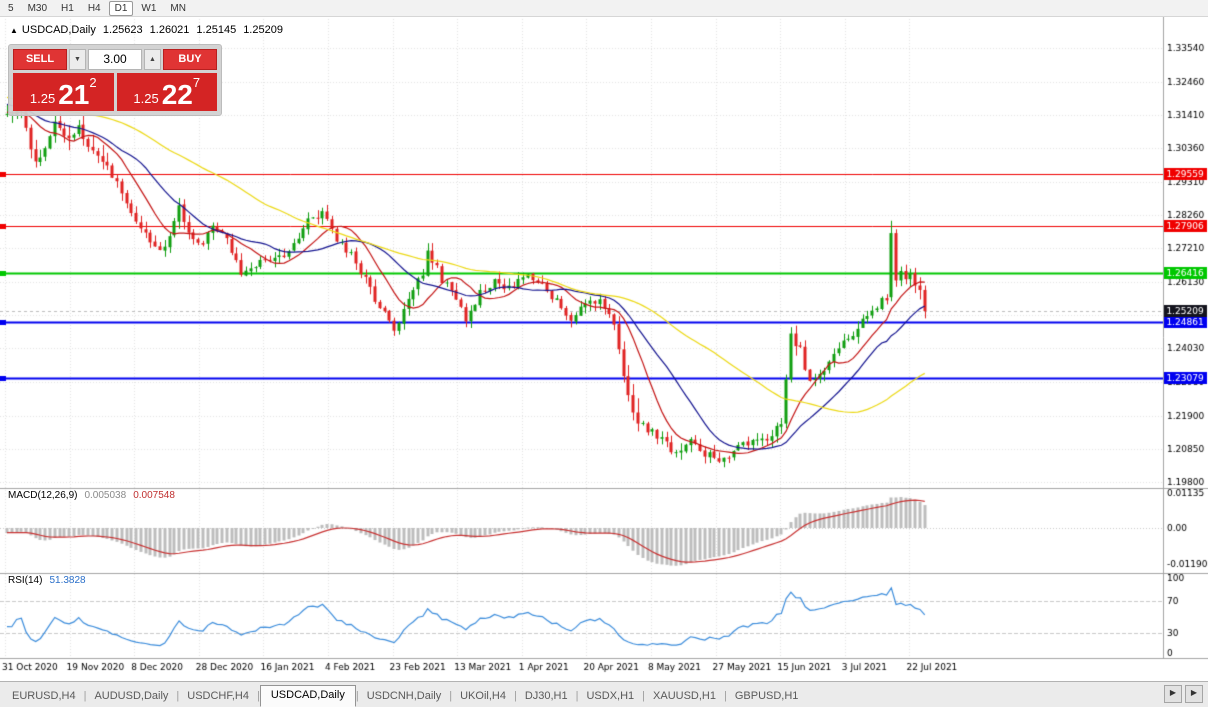 This screenshot has width=1208, height=707. I want to click on buy-price-display: 1.25 22 7, so click(166, 92).